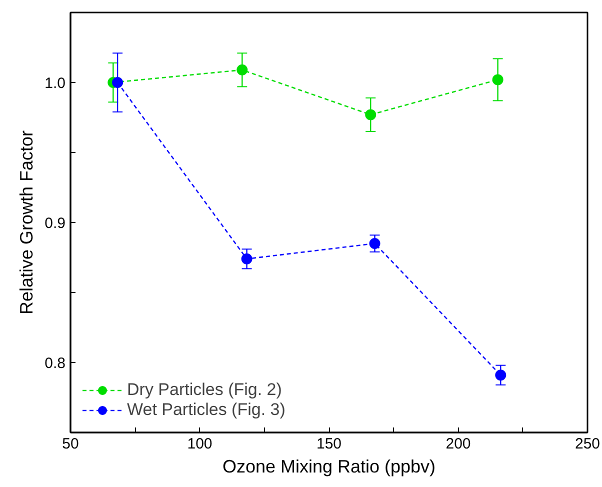 The image size is (602, 487). What do you see at coordinates (55, 363) in the screenshot?
I see `y-tick-label: 0.8` at bounding box center [55, 363].